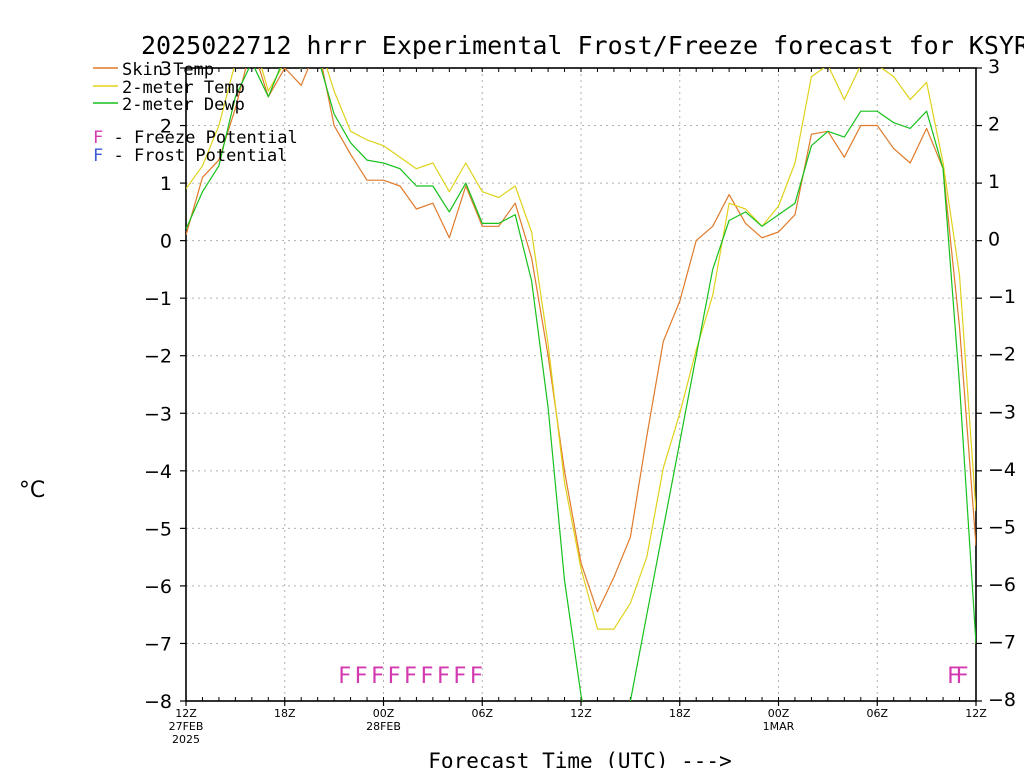  Describe the element at coordinates (158, 414) in the screenshot. I see `y-tick-label-left: −3` at that location.